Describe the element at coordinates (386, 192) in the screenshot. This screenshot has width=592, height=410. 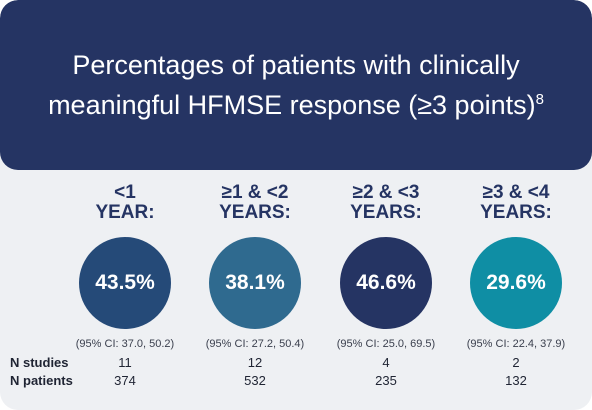
I see `age-group-label-line: ≥2 & <3` at that location.